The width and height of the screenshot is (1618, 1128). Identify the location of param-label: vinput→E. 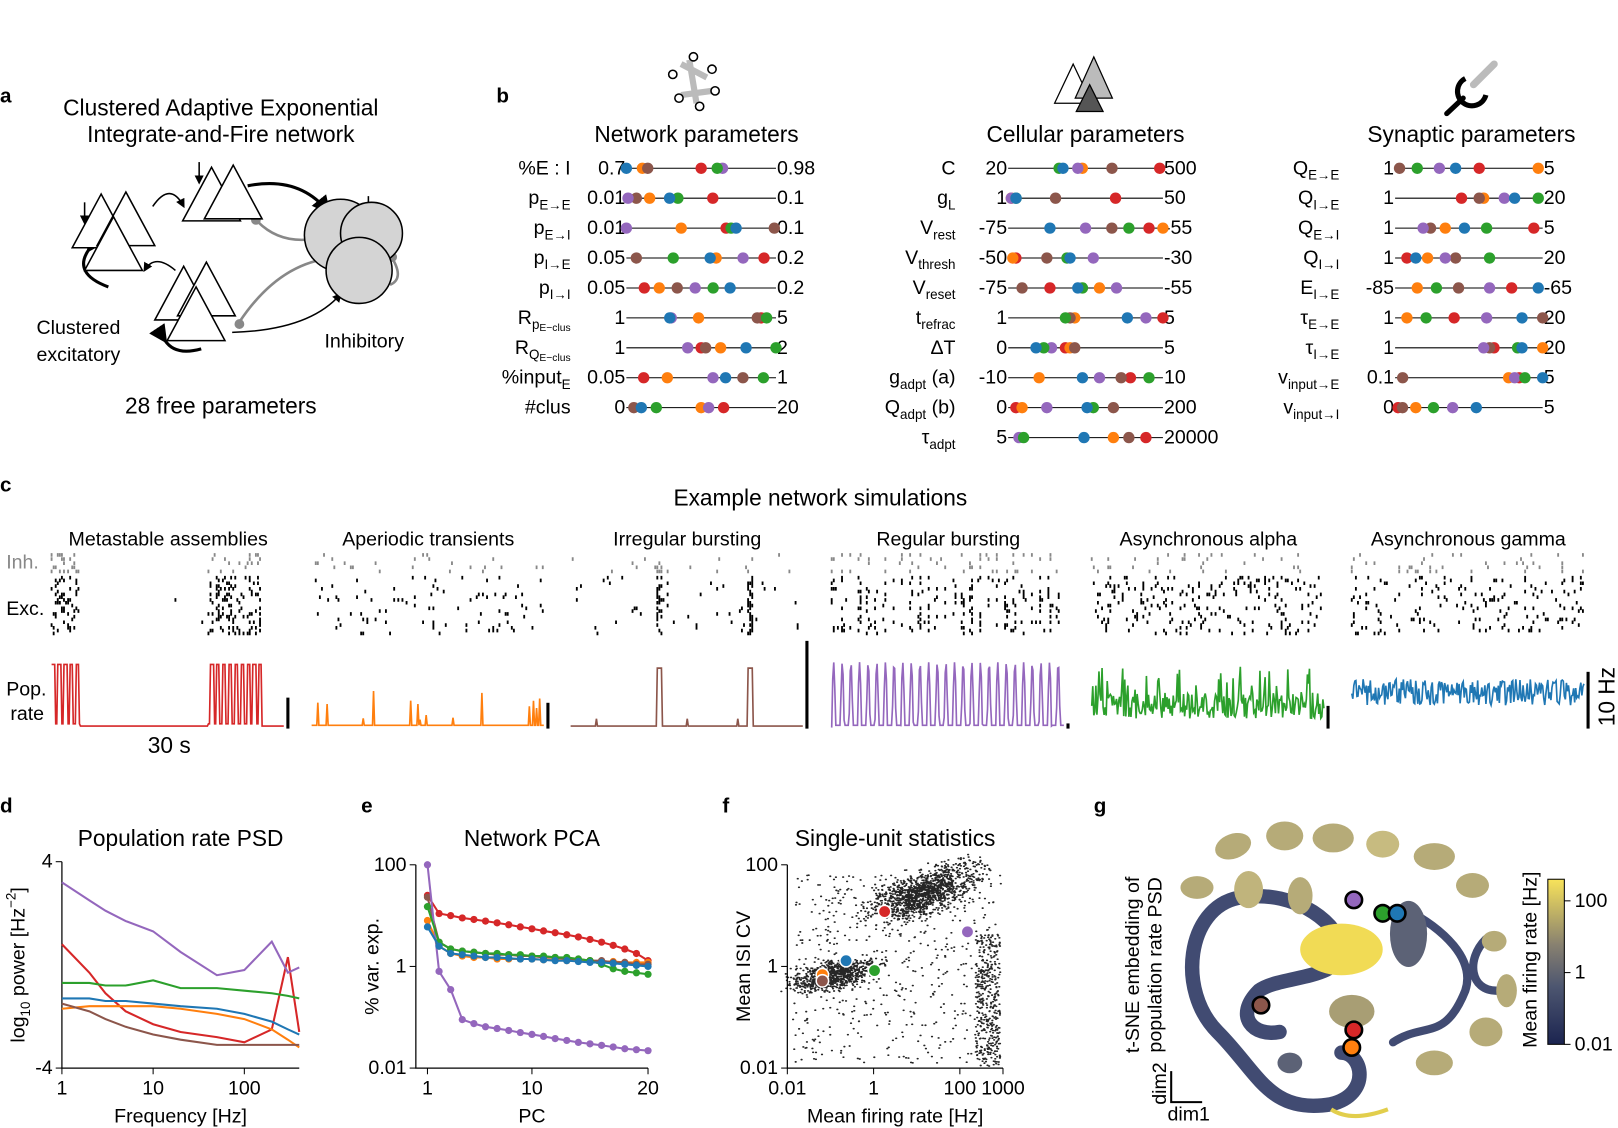
(1308, 379).